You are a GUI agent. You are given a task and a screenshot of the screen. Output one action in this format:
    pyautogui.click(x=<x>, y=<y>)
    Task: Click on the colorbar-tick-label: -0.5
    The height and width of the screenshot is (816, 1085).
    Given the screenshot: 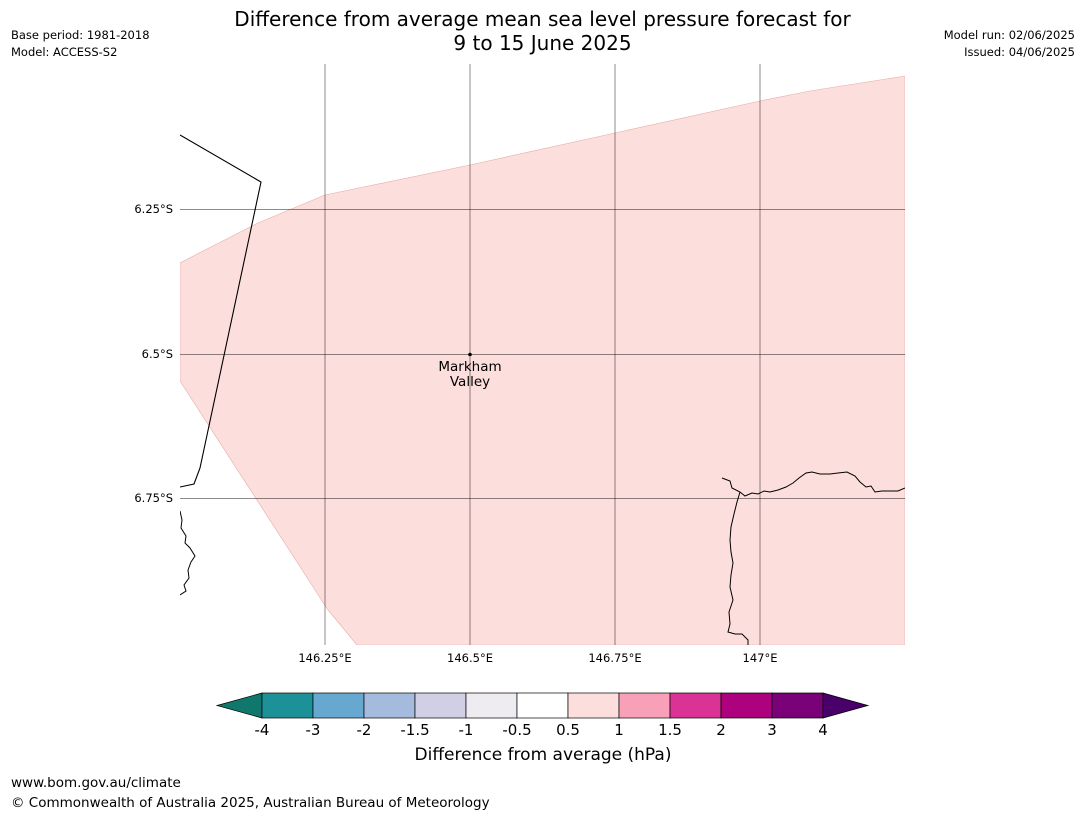 What is the action you would take?
    pyautogui.click(x=517, y=730)
    